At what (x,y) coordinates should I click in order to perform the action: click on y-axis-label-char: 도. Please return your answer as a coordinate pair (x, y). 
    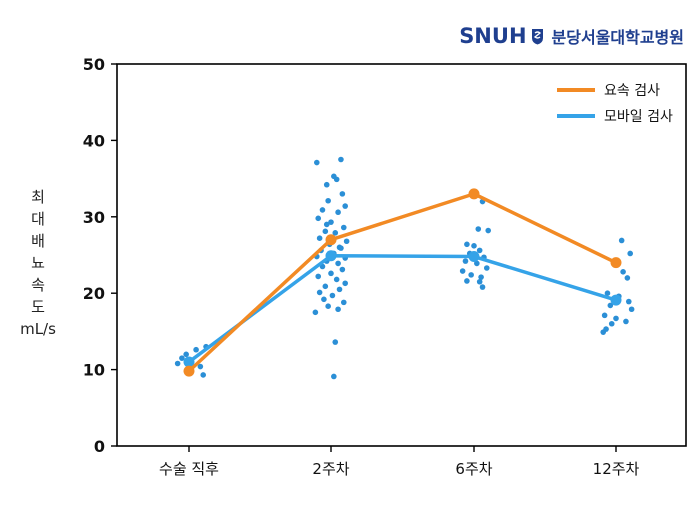
    Looking at the image, I should click on (38, 307).